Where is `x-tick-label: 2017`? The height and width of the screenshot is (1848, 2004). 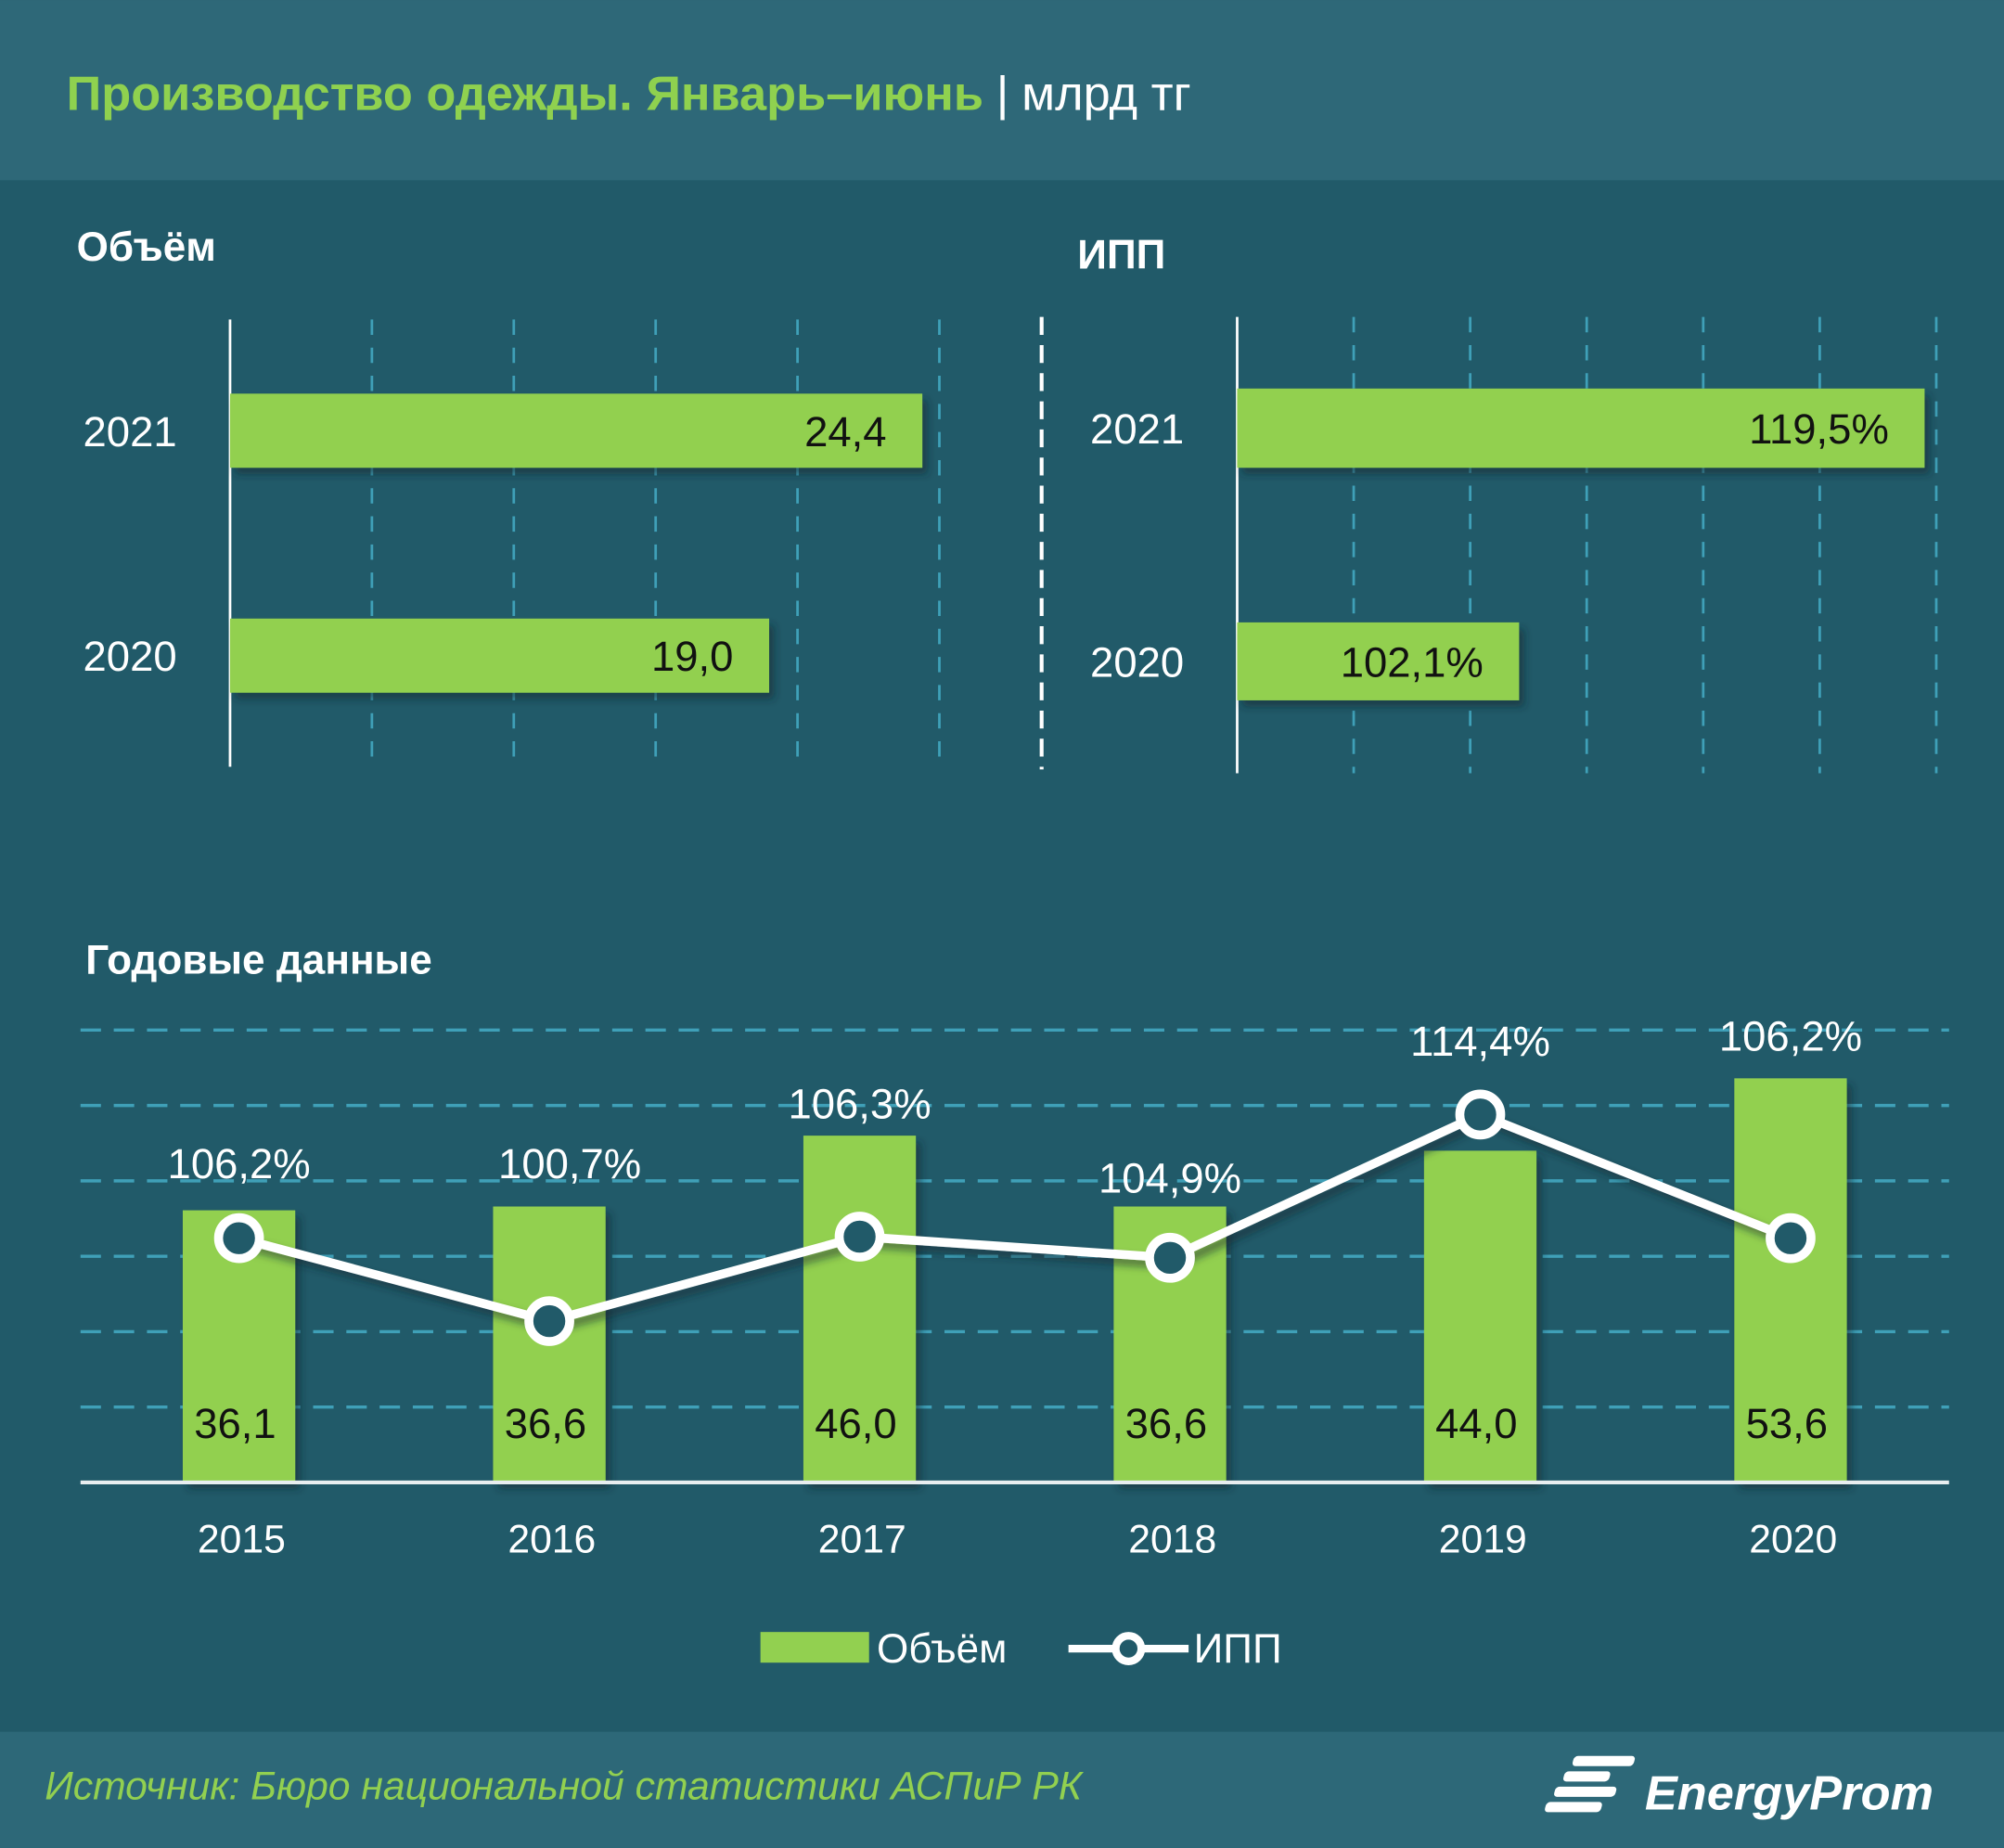
x-tick-label: 2017 is located at coordinates (862, 1540).